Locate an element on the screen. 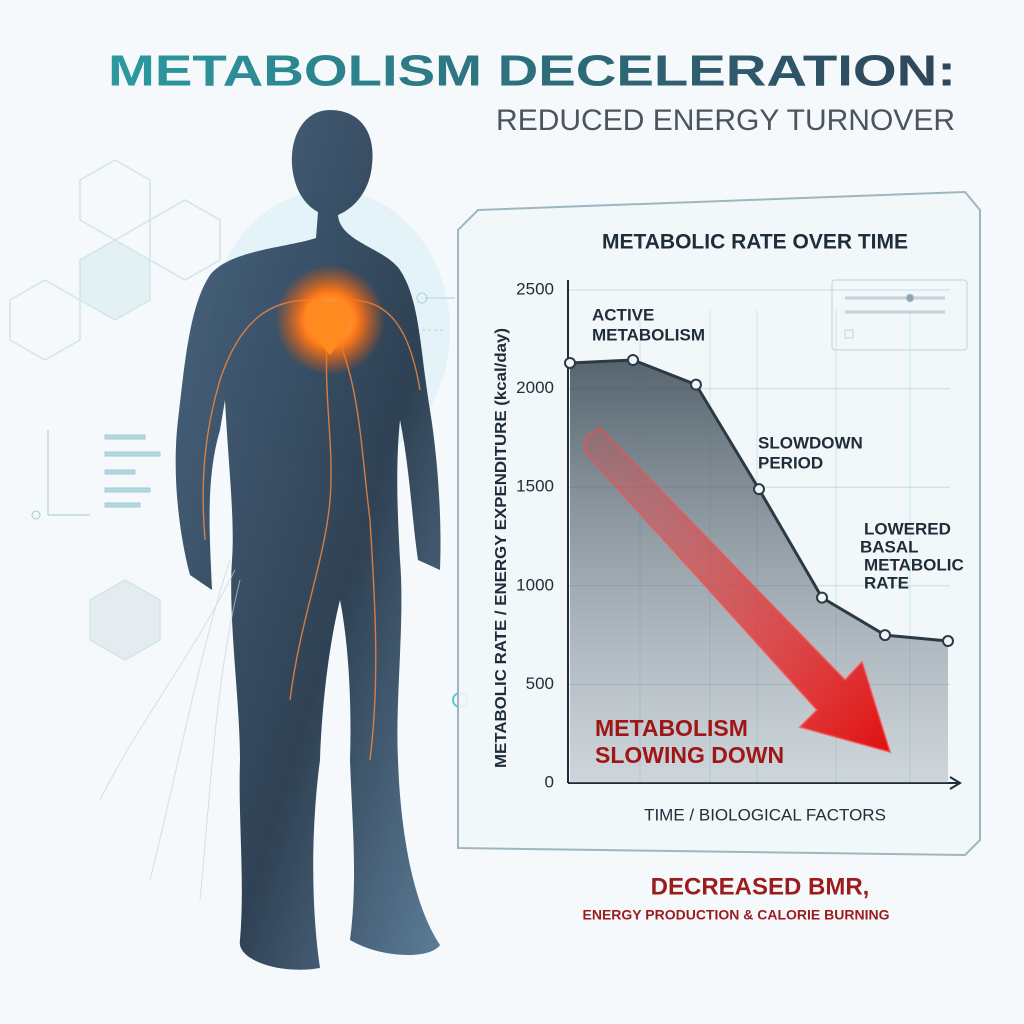 This screenshot has height=1024, width=1024. footer-subline: ENERGY PRODUCTION & CALORIE BURNING is located at coordinates (736, 915).